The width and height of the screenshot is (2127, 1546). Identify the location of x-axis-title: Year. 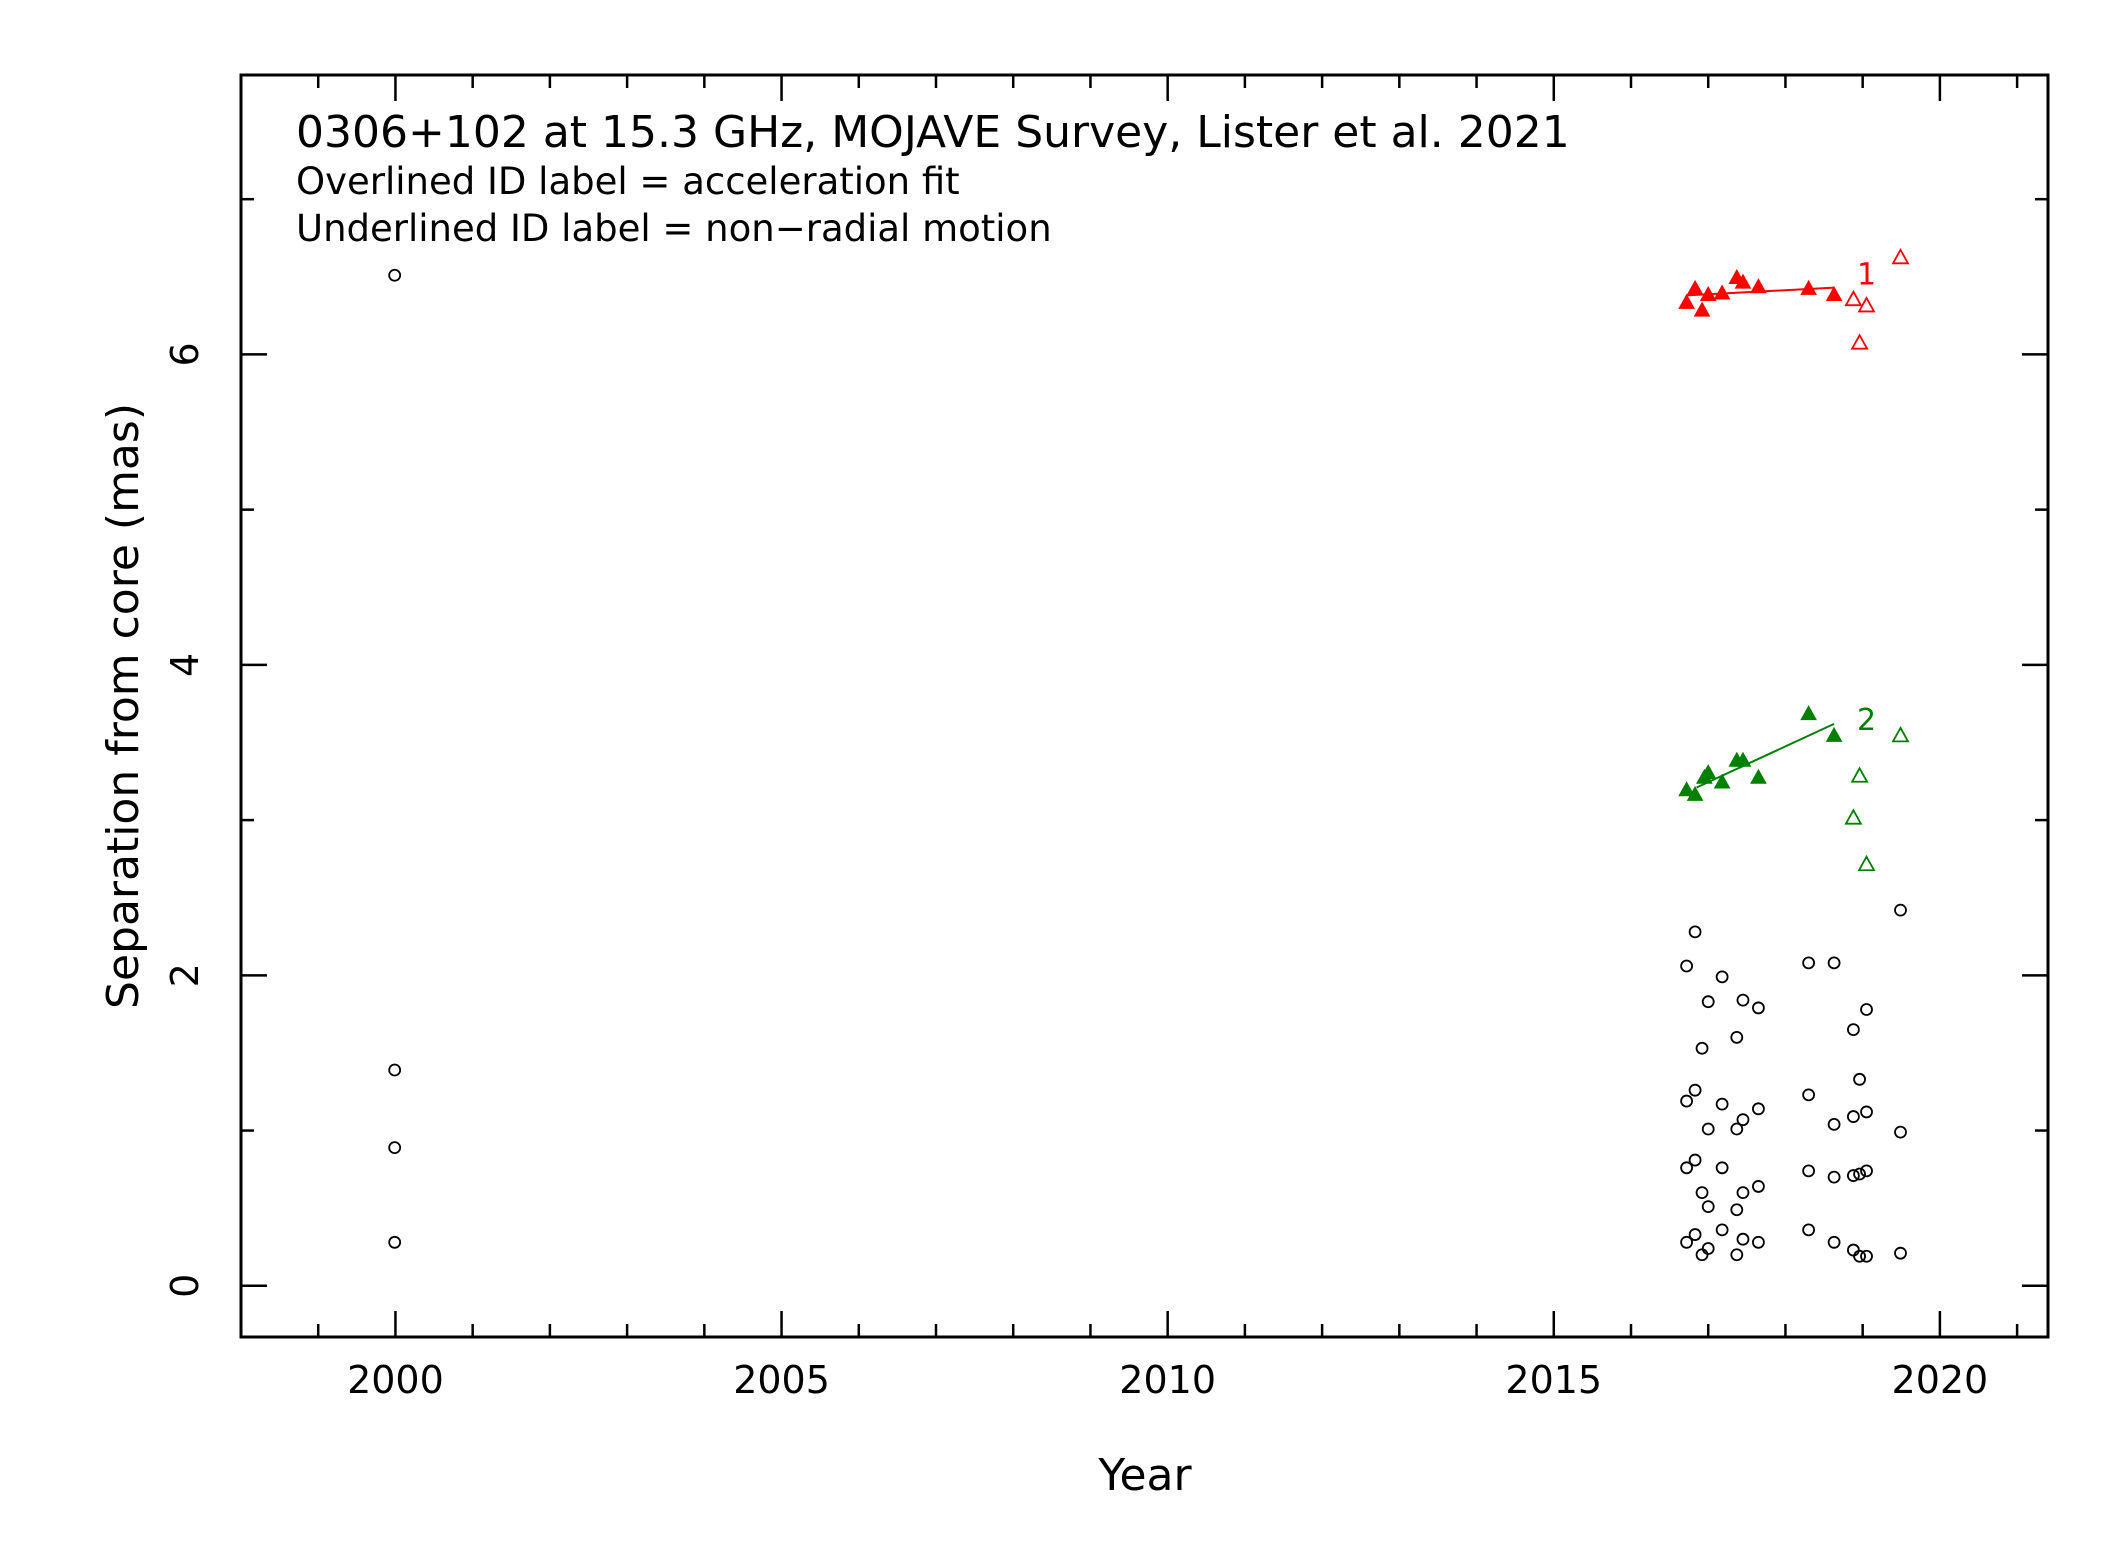
(1144, 1475).